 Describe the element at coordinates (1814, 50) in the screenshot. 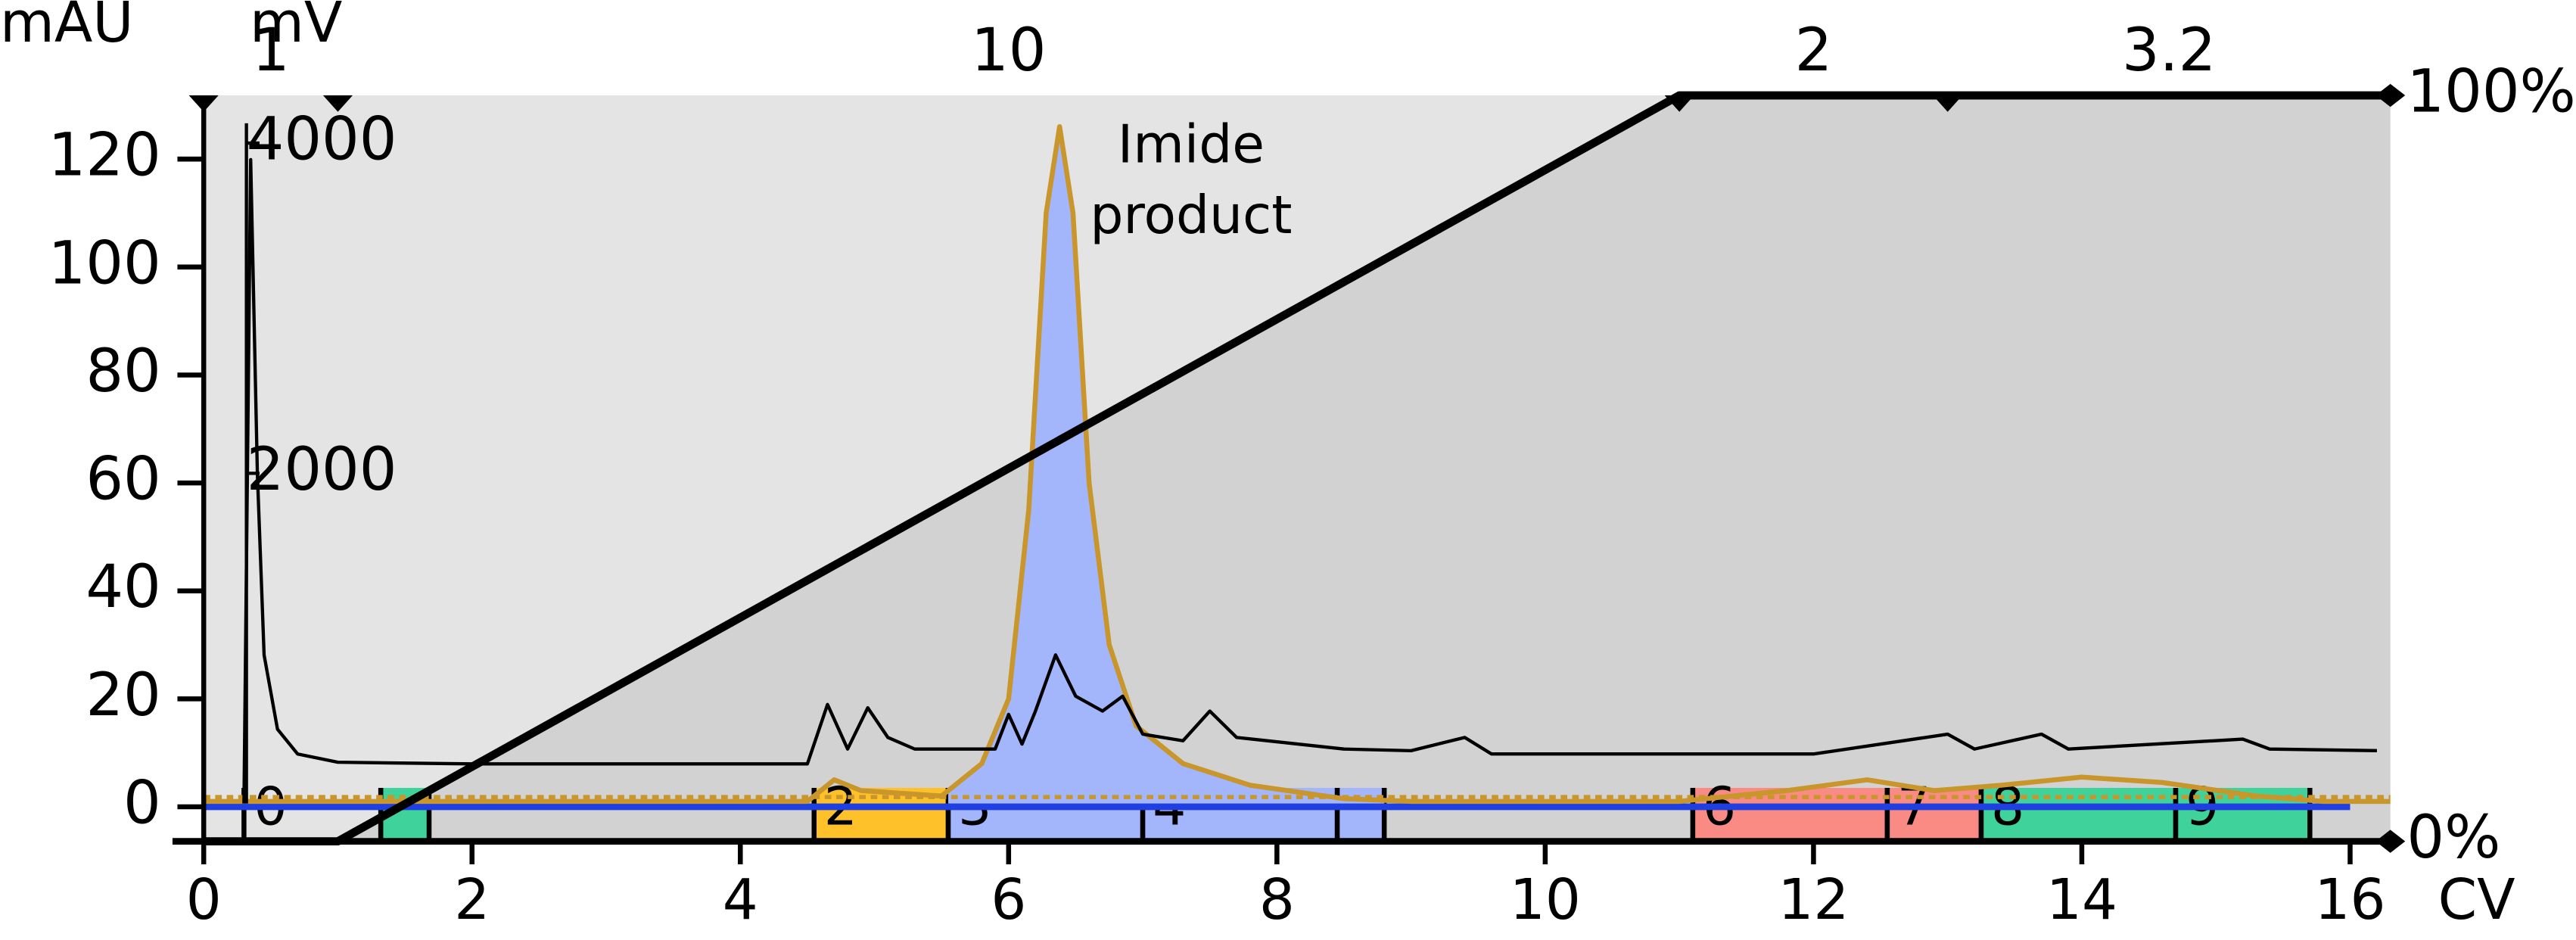

I see `segment-label: 2` at that location.